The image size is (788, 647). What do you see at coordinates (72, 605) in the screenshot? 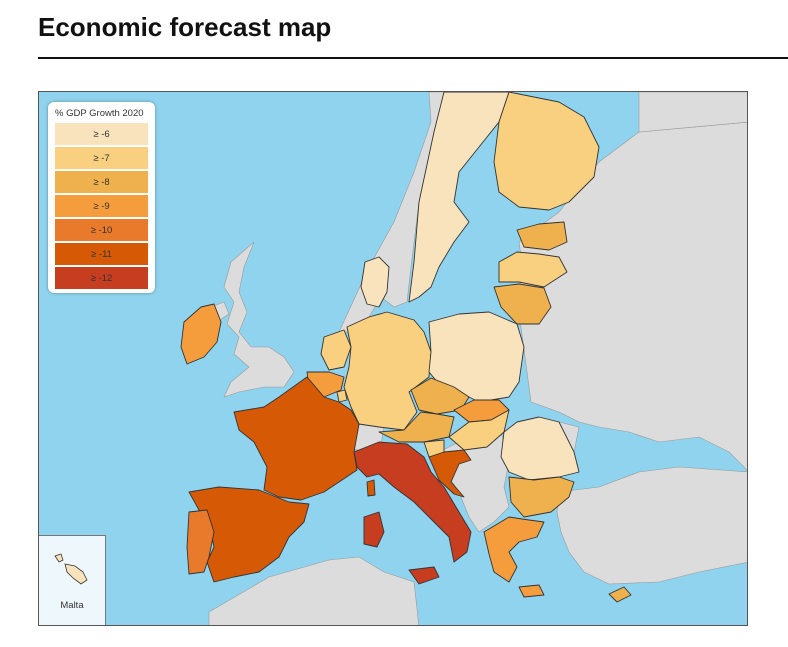
I see `malta-label: Malta` at bounding box center [72, 605].